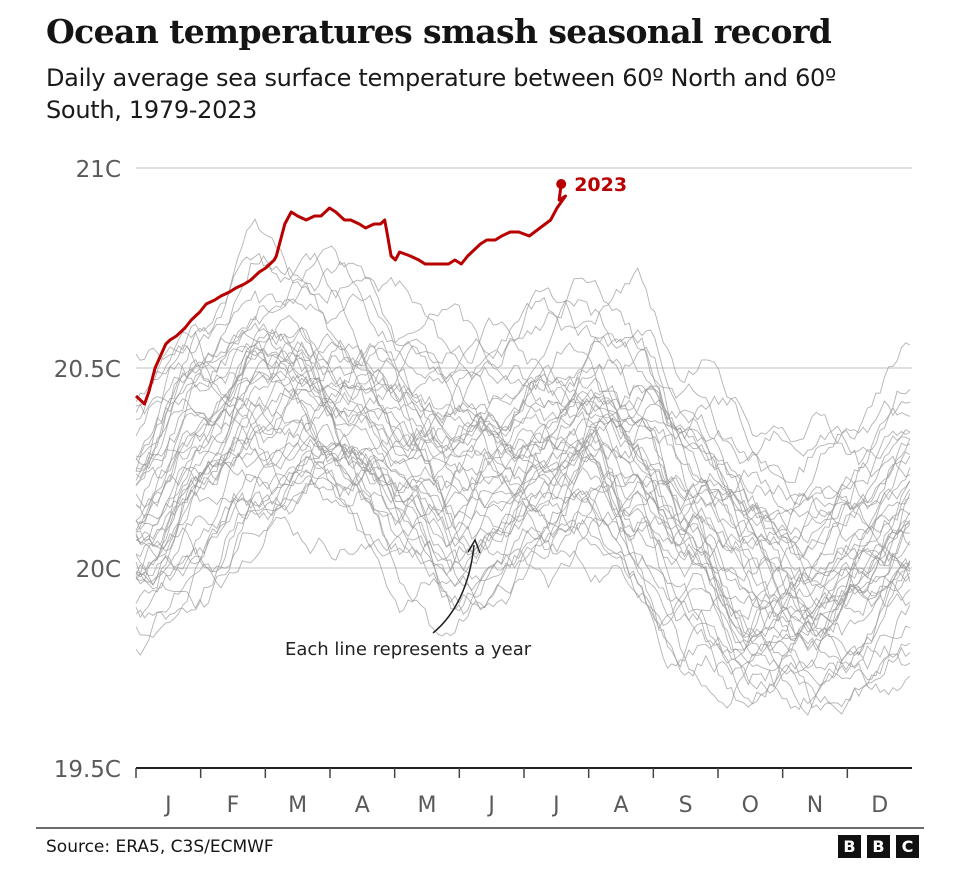  I want to click on line-2023, so click(350, 294).